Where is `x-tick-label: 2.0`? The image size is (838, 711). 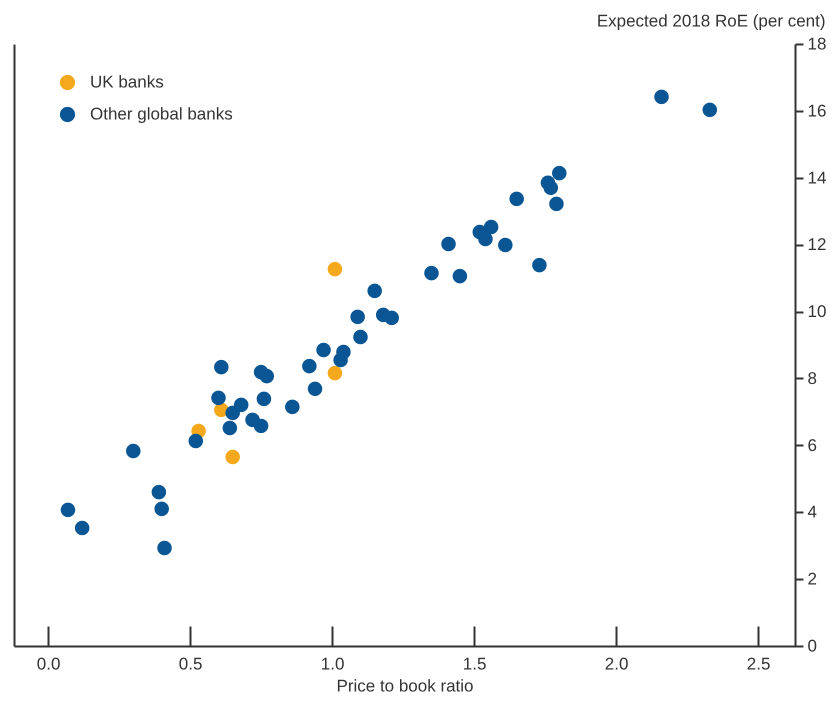
x-tick-label: 2.0 is located at coordinates (616, 664).